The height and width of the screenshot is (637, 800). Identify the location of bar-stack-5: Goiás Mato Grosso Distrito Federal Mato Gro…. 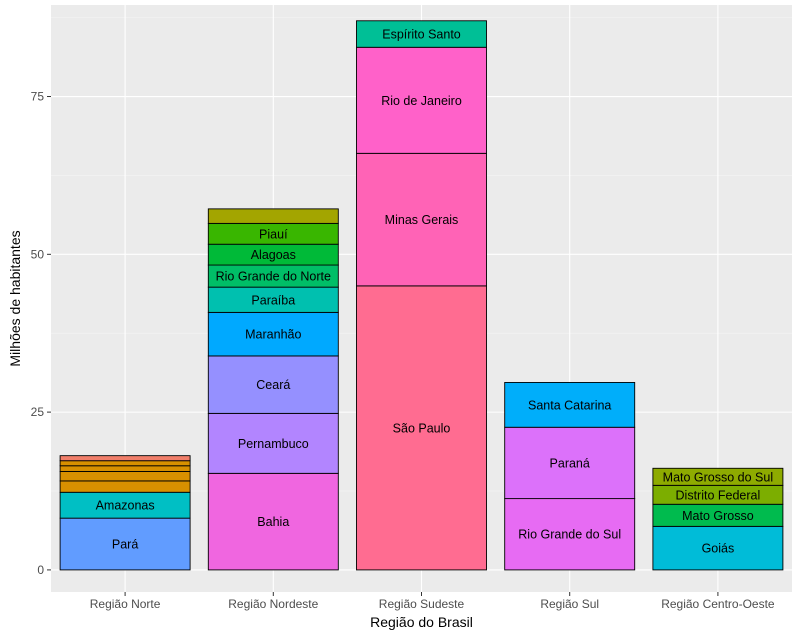
(718, 519).